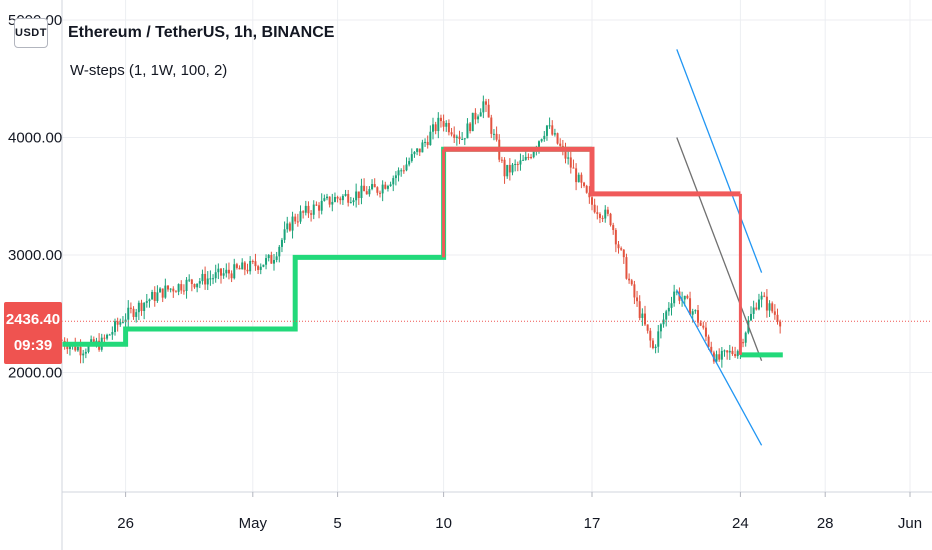 The height and width of the screenshot is (550, 932). I want to click on last-price-value: 2436.40, so click(33, 319).